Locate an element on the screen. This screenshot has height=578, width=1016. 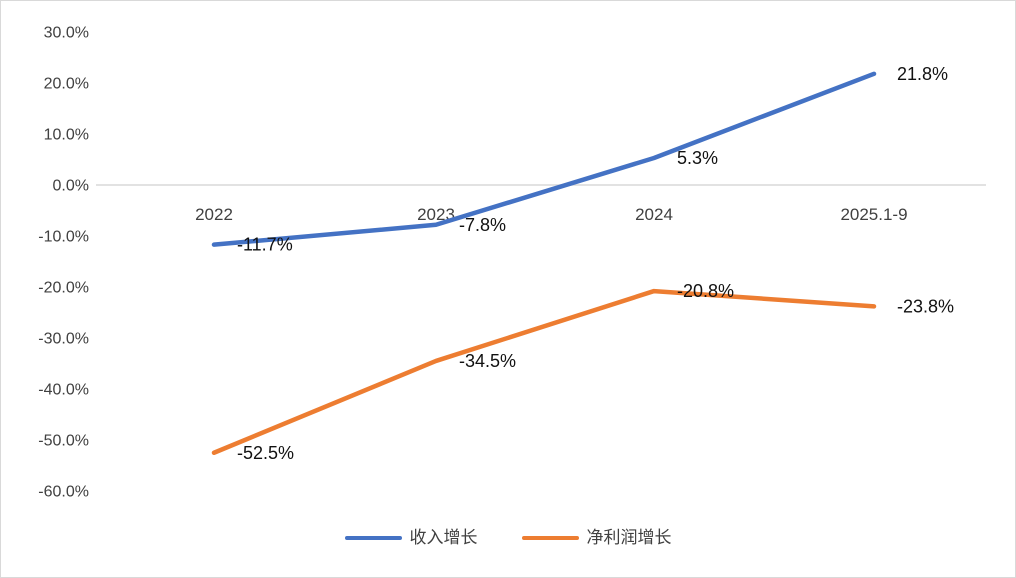
data-point-label: 5.3% is located at coordinates (697, 158).